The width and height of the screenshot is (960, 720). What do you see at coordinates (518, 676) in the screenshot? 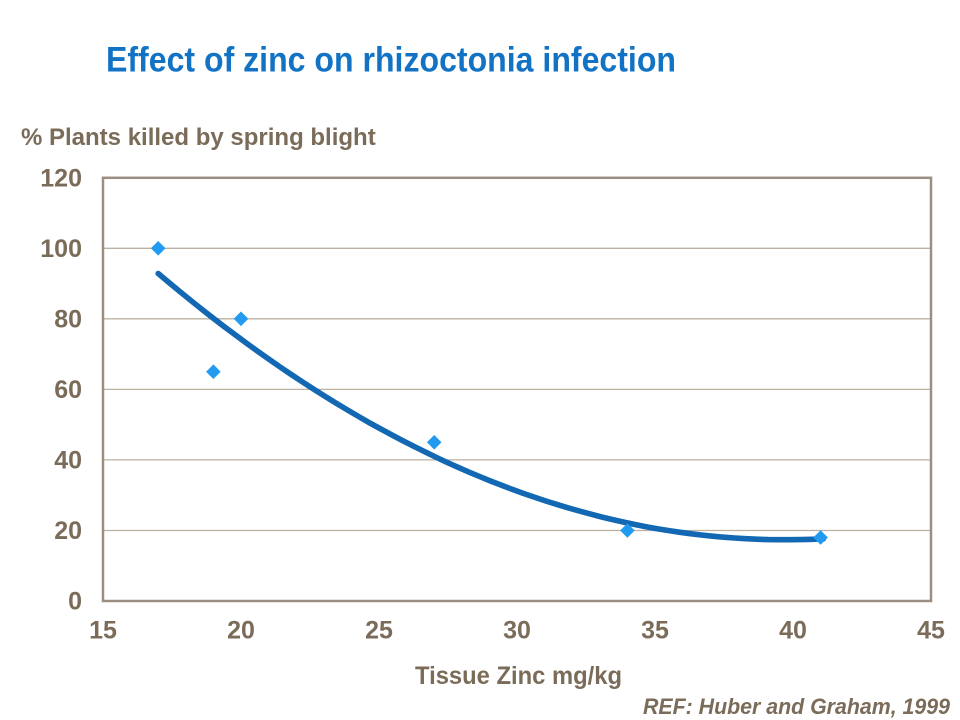
I see `svg-text: Tissue Zinc mg/kg` at bounding box center [518, 676].